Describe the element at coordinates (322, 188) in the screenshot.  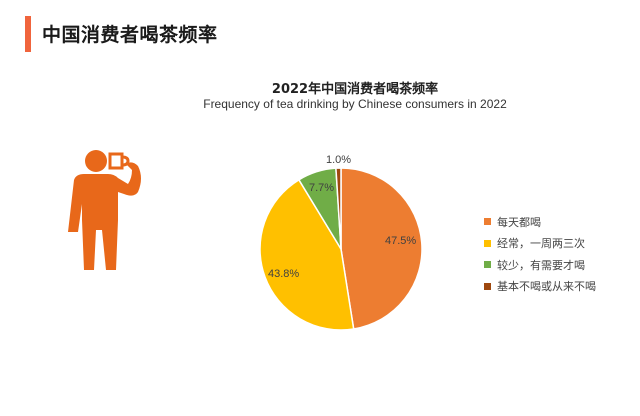
I see `slice-label-rarely: 7.7%` at that location.